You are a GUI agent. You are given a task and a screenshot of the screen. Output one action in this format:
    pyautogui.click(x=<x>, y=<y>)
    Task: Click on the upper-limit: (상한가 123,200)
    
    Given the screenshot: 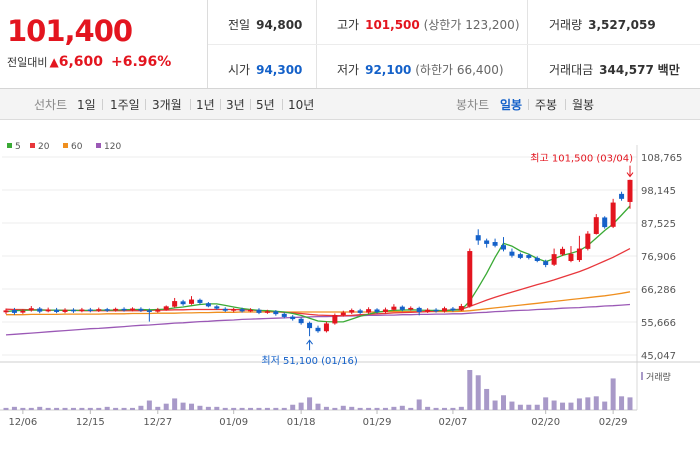 What is the action you would take?
    pyautogui.click(x=471, y=25)
    